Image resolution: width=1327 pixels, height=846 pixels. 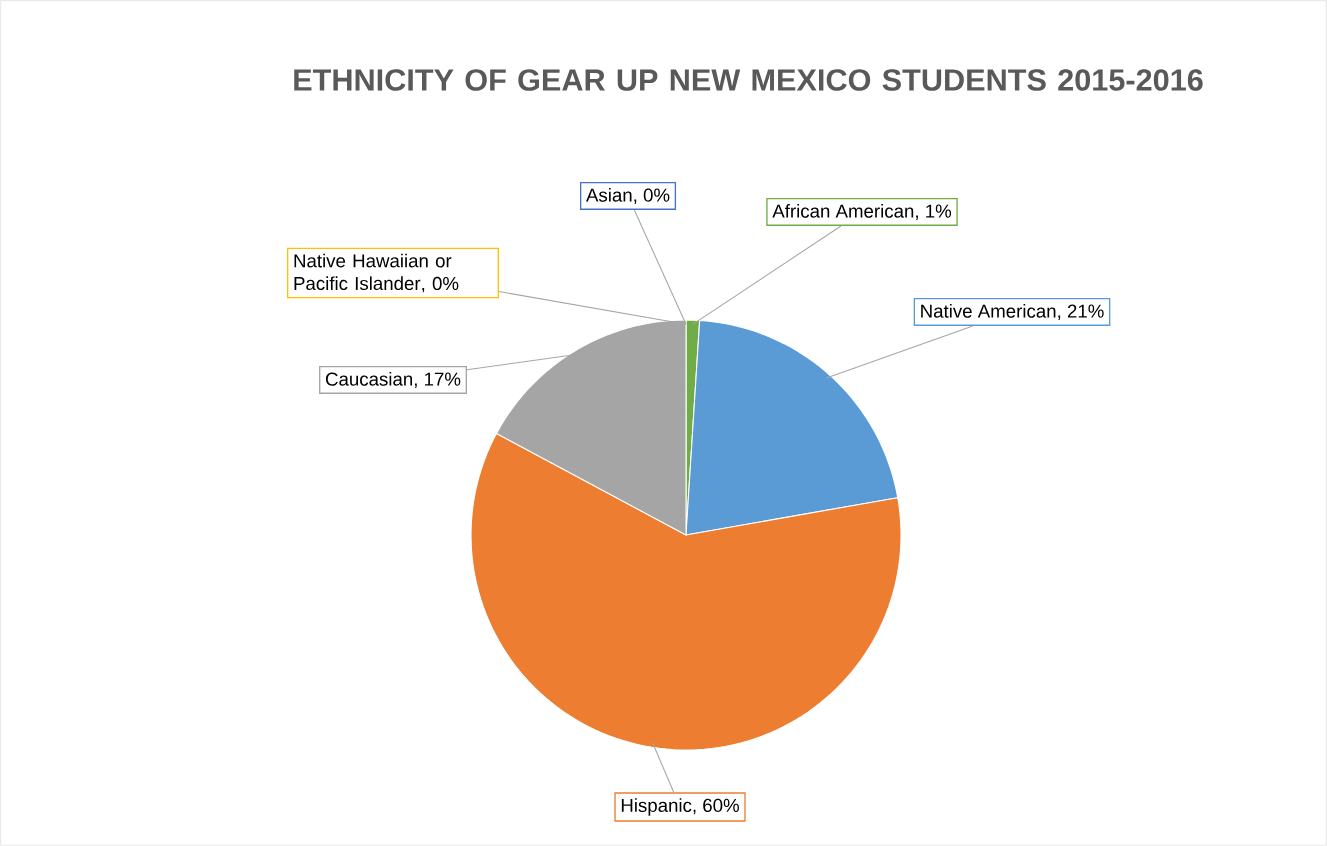 What do you see at coordinates (373, 260) in the screenshot?
I see `category-label: Native Hawaiian or` at bounding box center [373, 260].